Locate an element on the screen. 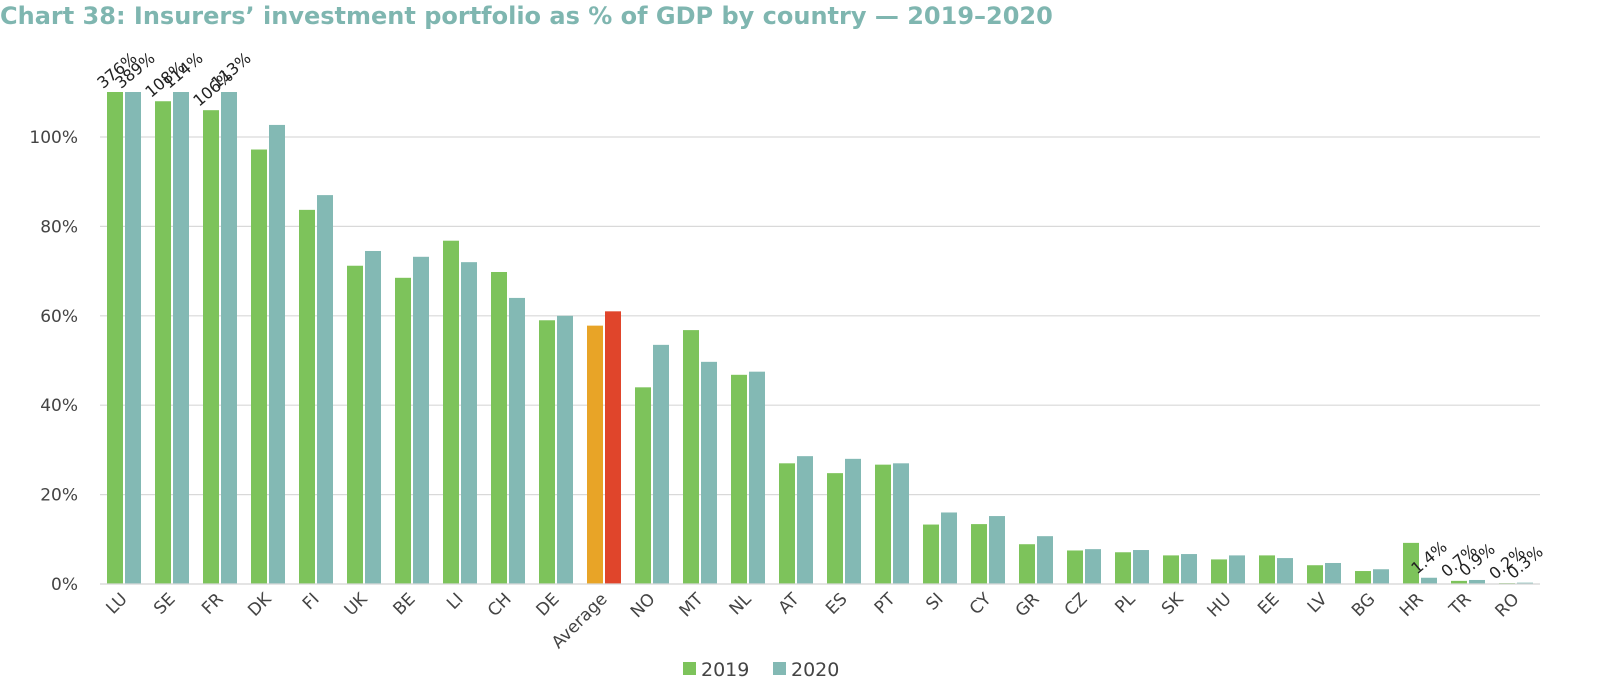 The width and height of the screenshot is (1600, 698). x-tick-label: HU is located at coordinates (1220, 605).